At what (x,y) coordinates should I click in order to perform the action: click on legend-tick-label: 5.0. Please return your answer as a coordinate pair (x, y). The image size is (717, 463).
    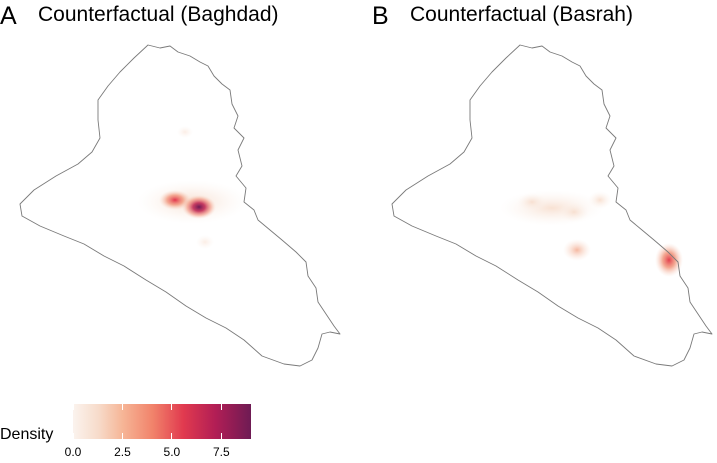
    Looking at the image, I should click on (172, 452).